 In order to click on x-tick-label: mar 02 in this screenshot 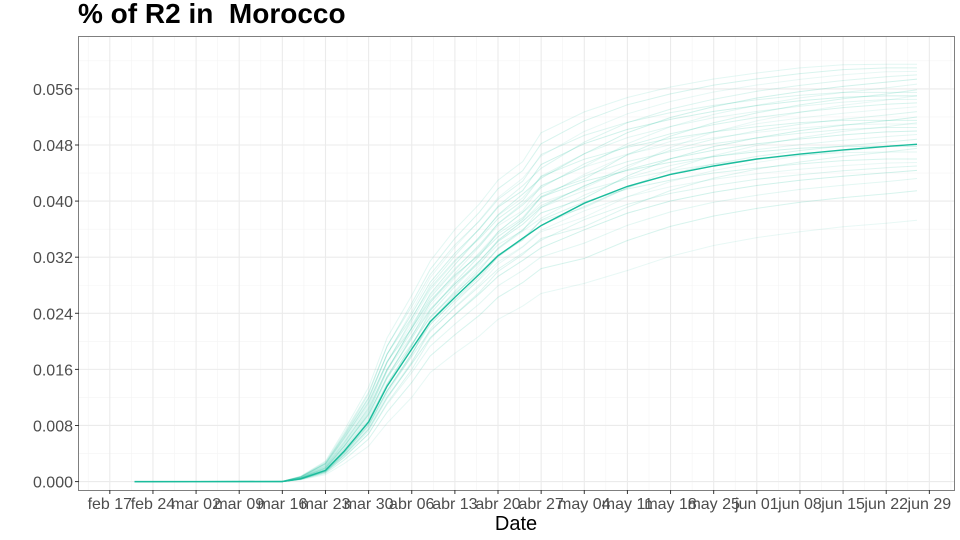, I will do `click(196, 504)`.